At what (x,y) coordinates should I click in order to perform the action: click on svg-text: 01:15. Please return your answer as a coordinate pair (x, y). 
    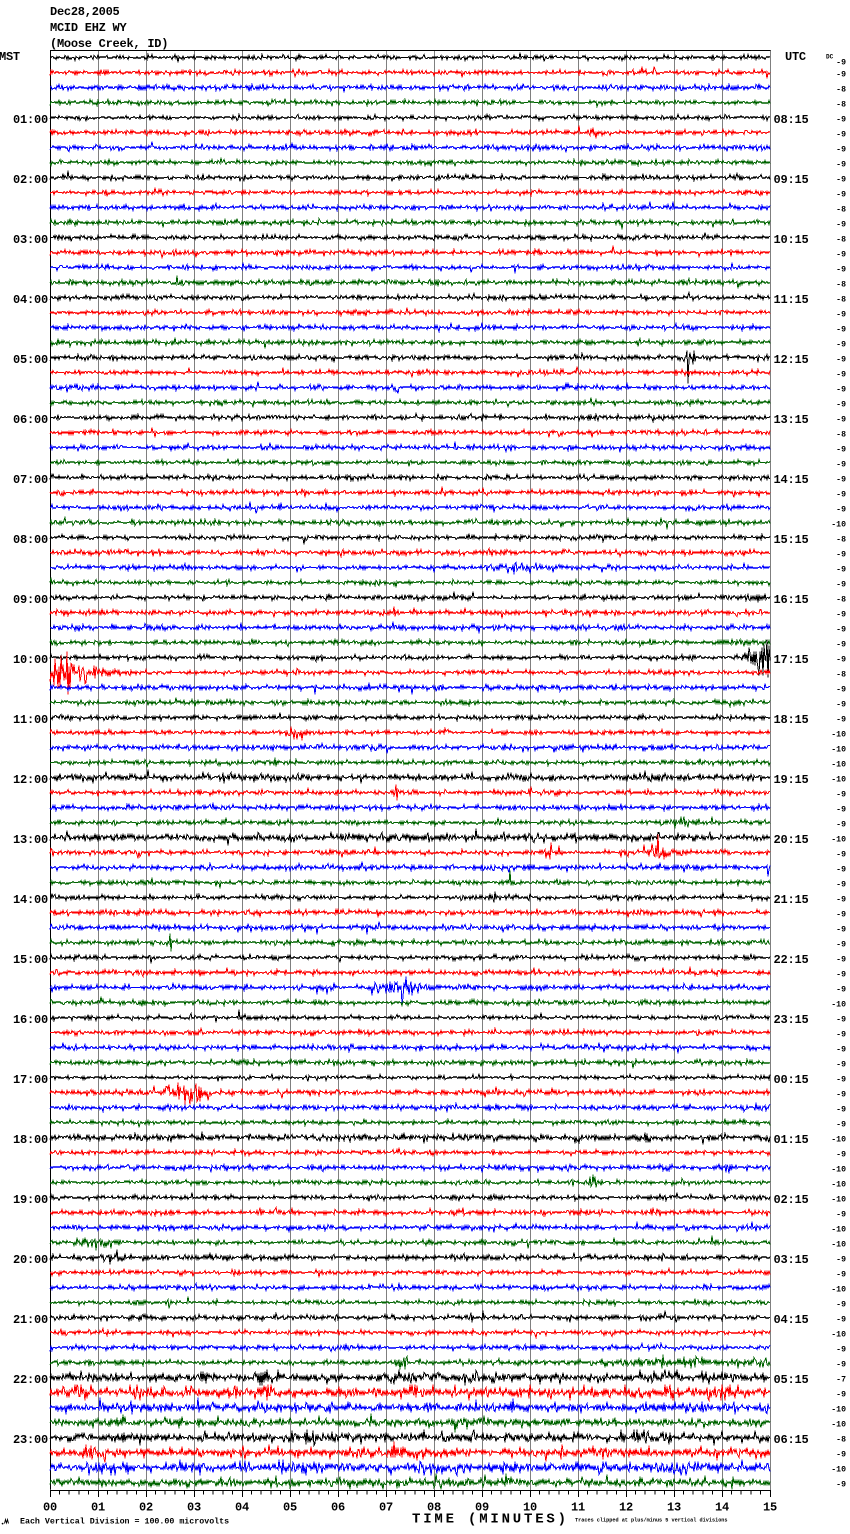
    Looking at the image, I should click on (791, 1140).